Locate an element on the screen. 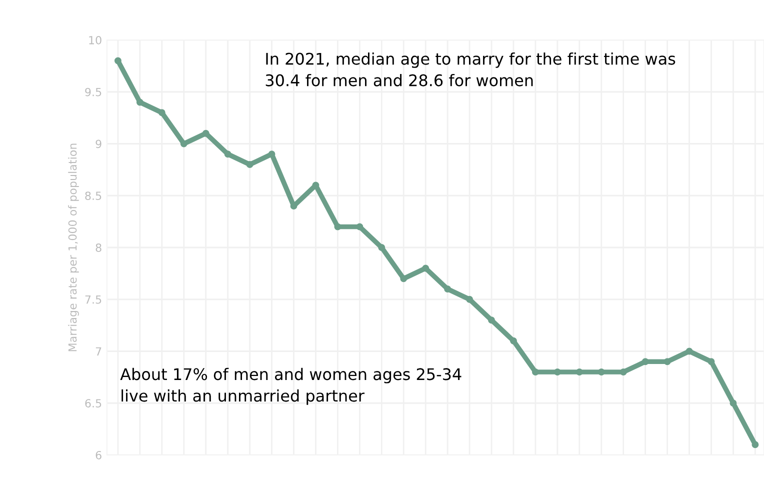 Image resolution: width=764 pixels, height=500 pixels. y-axis-title: Marriage rate per 1,000 of population is located at coordinates (73, 248).